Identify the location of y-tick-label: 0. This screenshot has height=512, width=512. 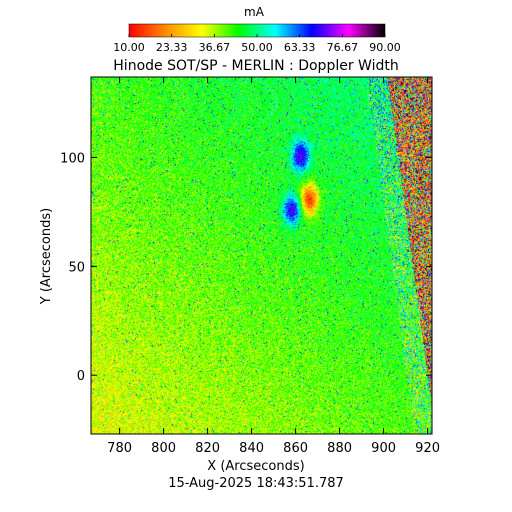
(81, 376).